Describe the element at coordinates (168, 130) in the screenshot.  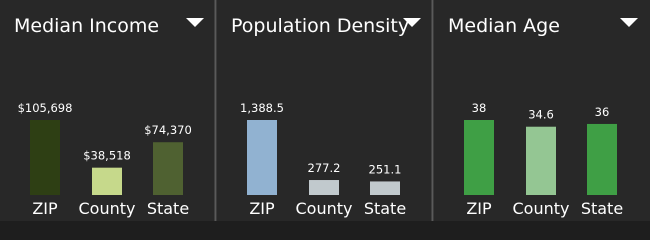
I see `value-label: $74,370` at that location.